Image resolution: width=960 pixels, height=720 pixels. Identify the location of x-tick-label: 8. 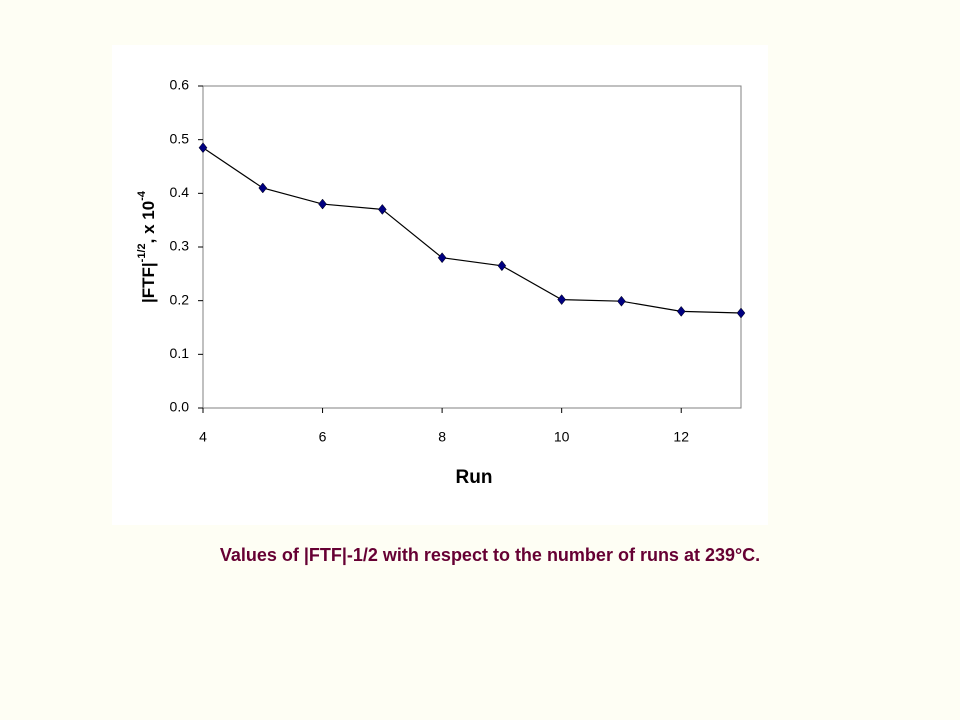
(442, 437).